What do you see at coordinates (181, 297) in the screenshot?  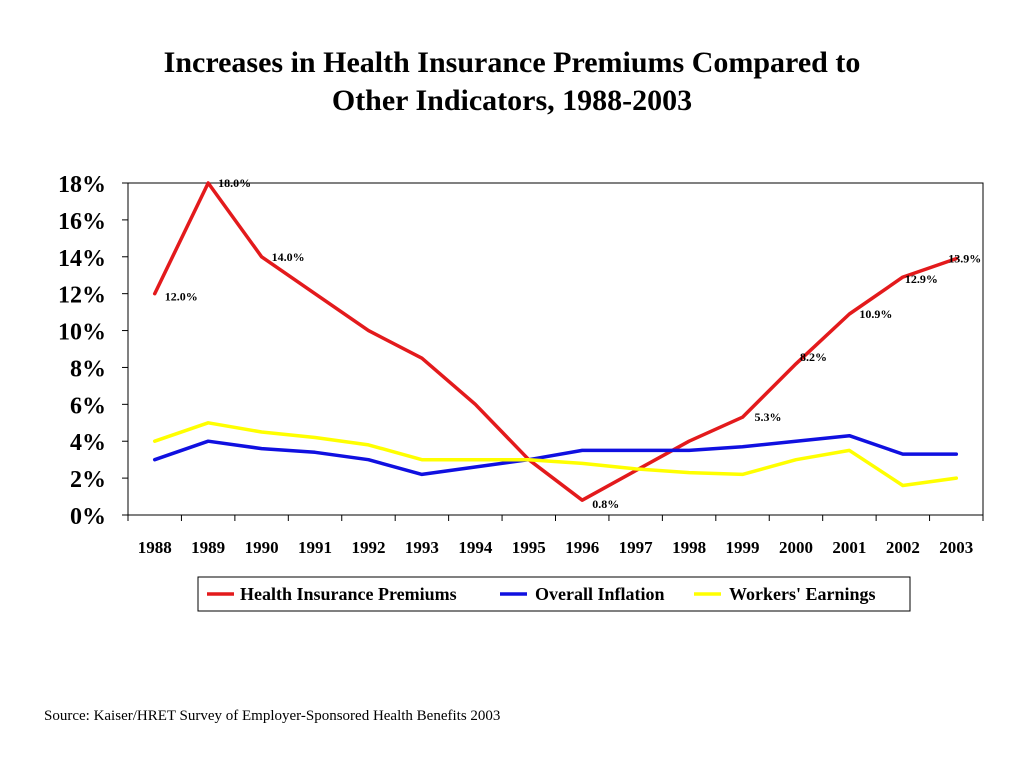 I see `data-label: 12.0%` at bounding box center [181, 297].